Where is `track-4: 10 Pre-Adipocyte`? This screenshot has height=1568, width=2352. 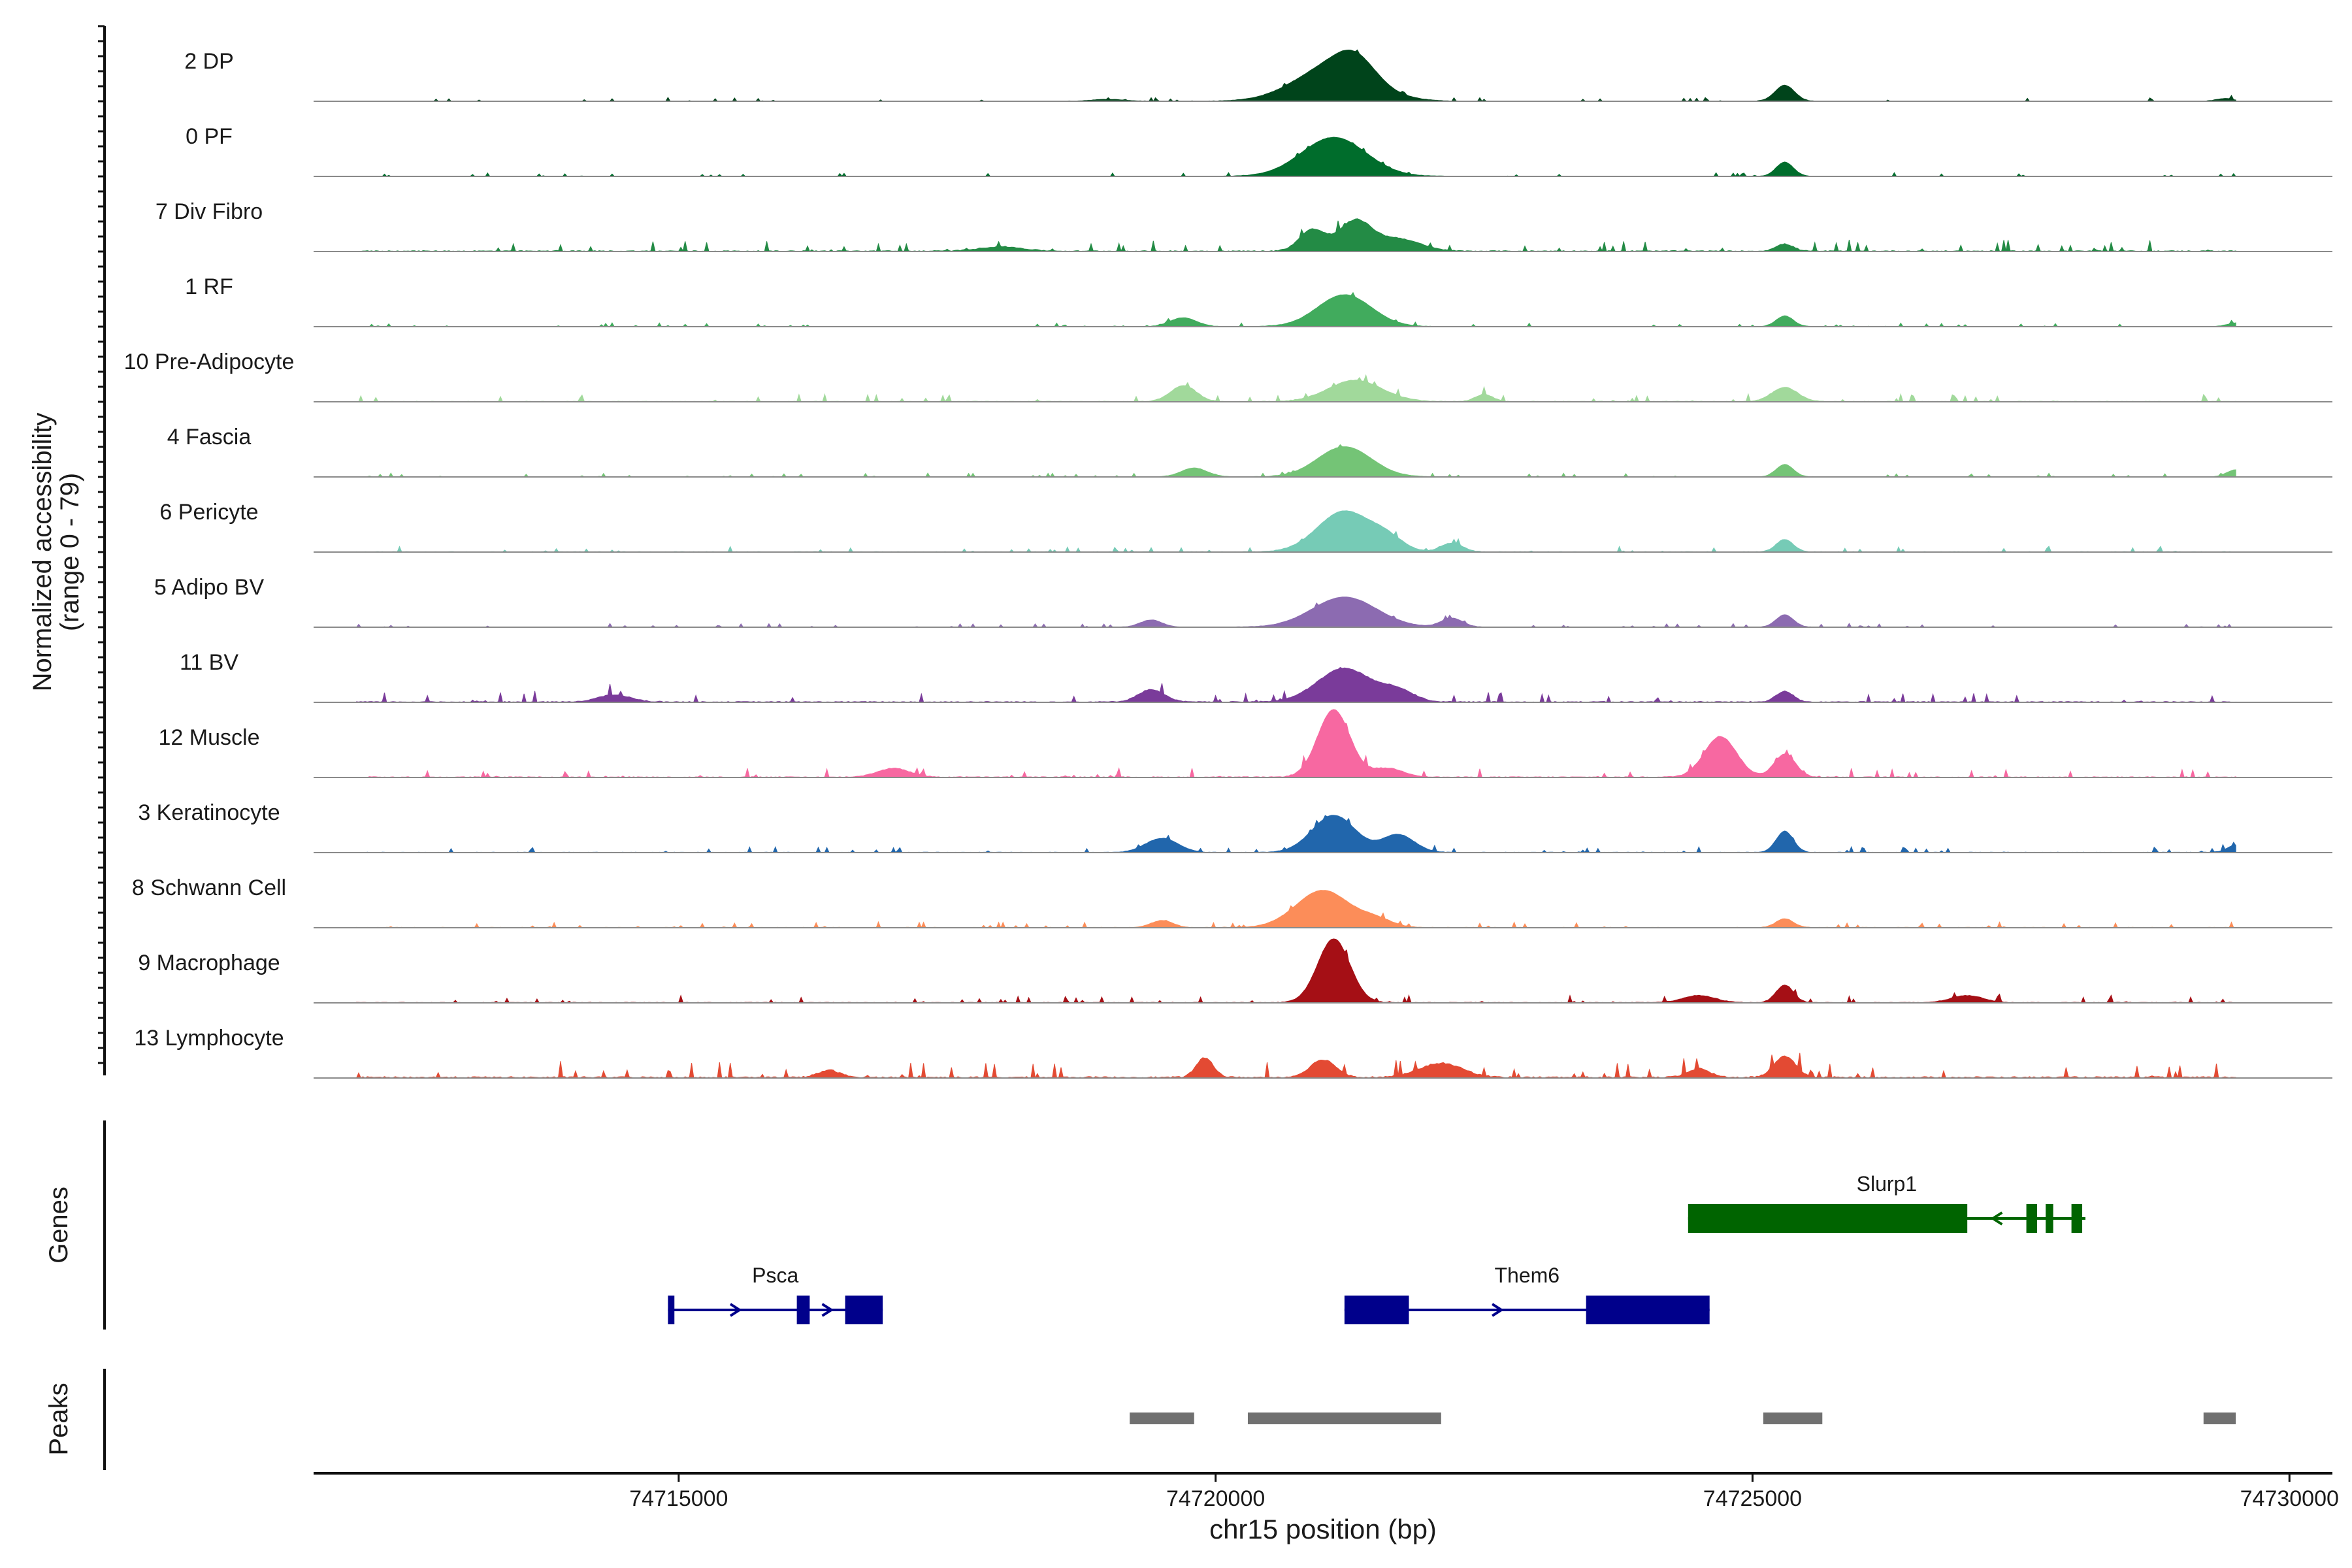
track-4: 10 Pre-Adipocyte is located at coordinates (1228, 376).